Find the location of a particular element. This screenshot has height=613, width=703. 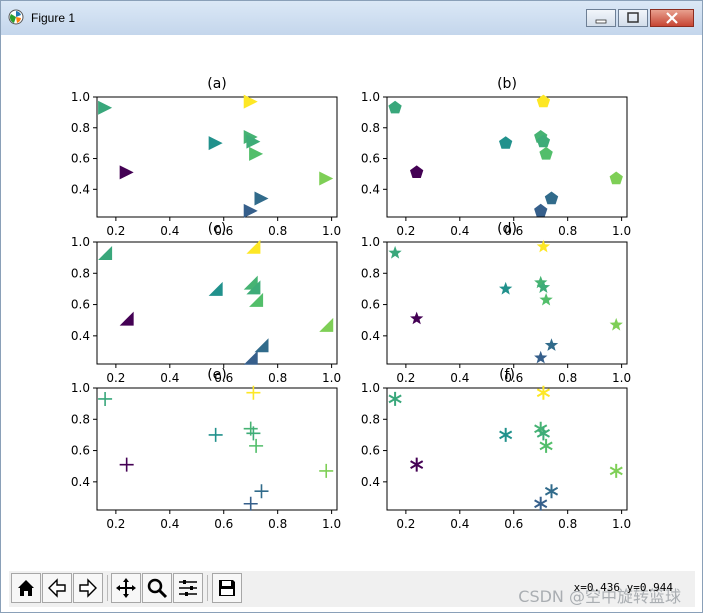

forward-button is located at coordinates (88, 588).